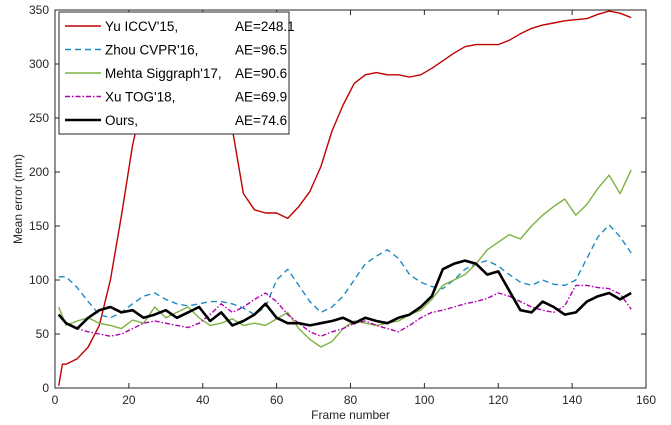 The width and height of the screenshot is (671, 425). Describe the element at coordinates (261, 50) in the screenshot. I see `legend-ae-2: AE=96.5` at that location.